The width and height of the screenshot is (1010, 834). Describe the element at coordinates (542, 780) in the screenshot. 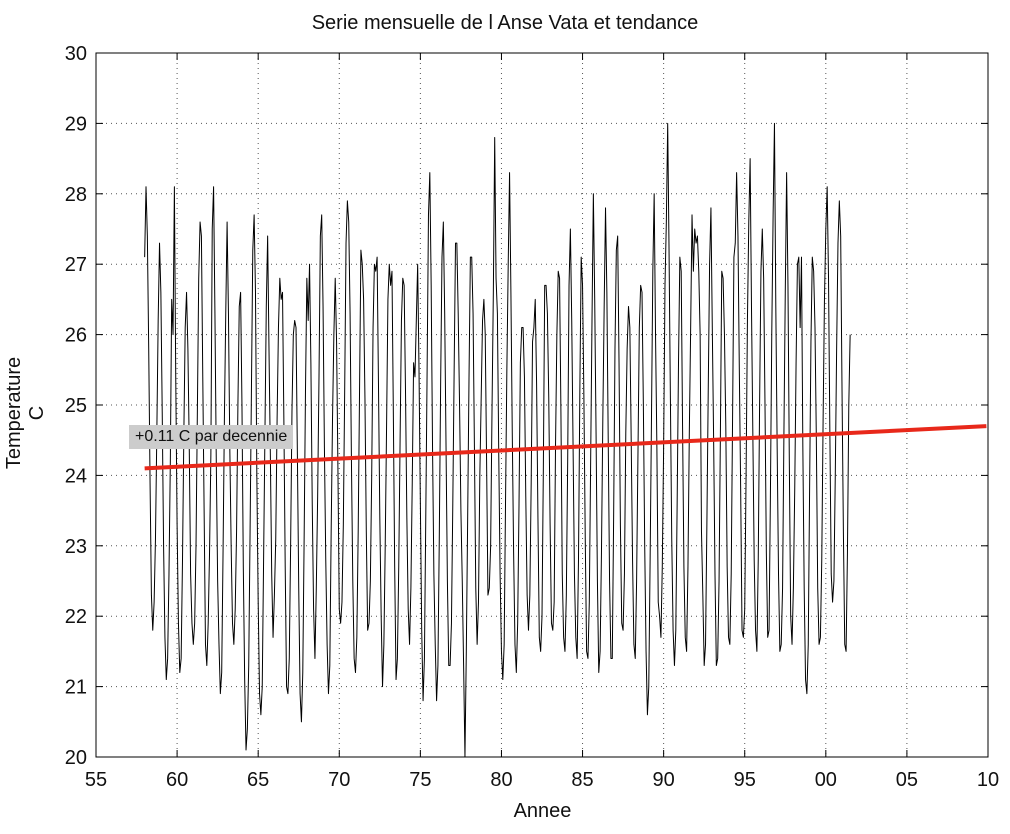

I see `x-tick-labels: 55 60 65 70 75 80 85 90 95 00 05 10` at that location.